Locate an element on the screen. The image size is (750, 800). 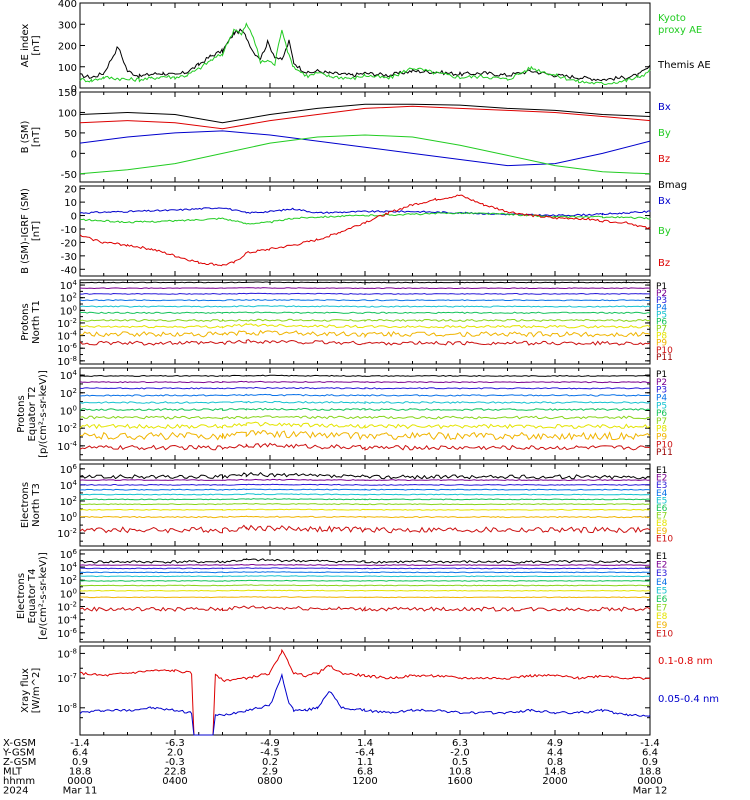
x-row-value: 18.8 is located at coordinates (650, 772).